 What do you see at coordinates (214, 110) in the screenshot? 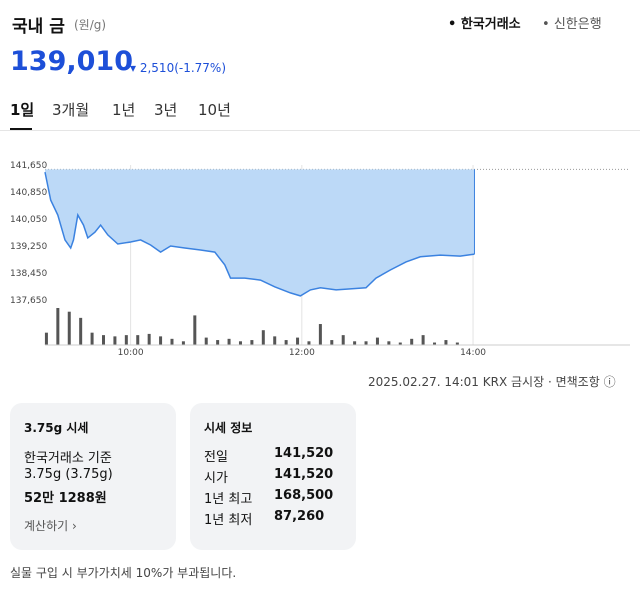
I see `tab: 10년` at bounding box center [214, 110].